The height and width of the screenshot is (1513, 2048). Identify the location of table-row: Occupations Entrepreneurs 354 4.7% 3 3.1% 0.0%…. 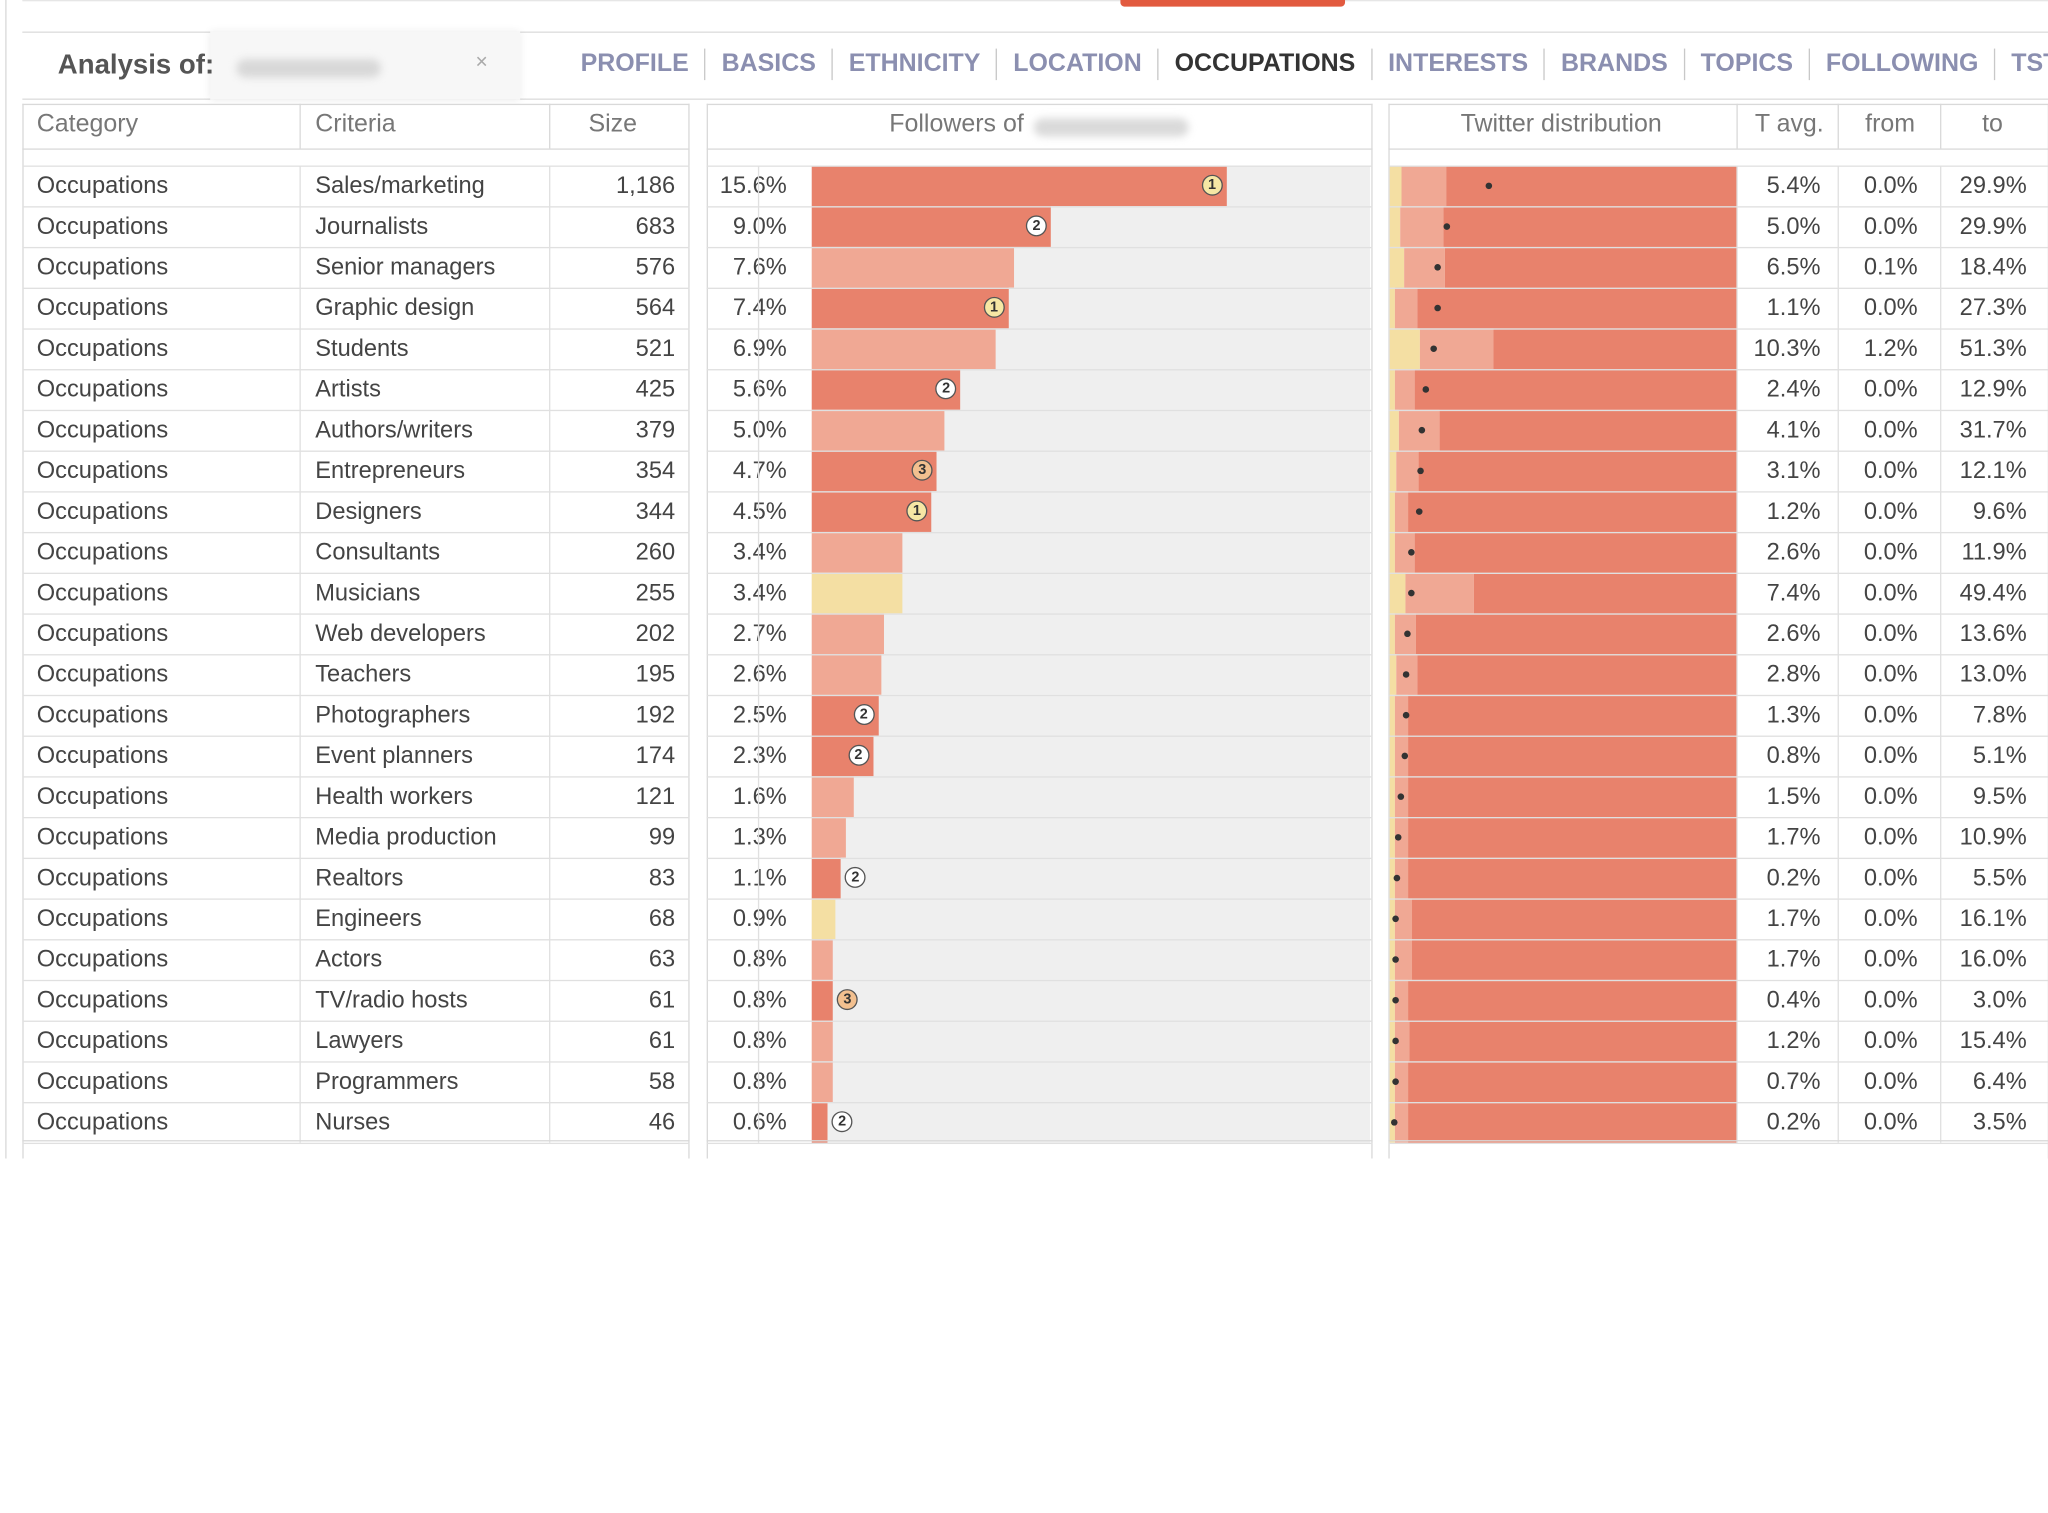
(1024, 471).